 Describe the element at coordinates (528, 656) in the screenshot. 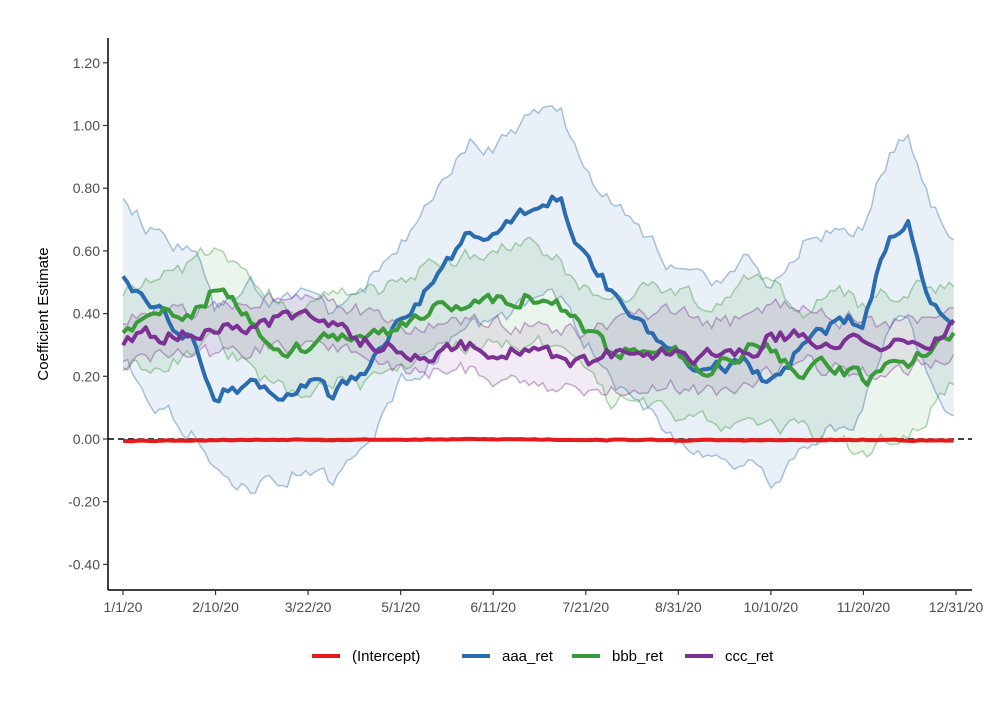

I see `legend-label: aaa_ret` at that location.